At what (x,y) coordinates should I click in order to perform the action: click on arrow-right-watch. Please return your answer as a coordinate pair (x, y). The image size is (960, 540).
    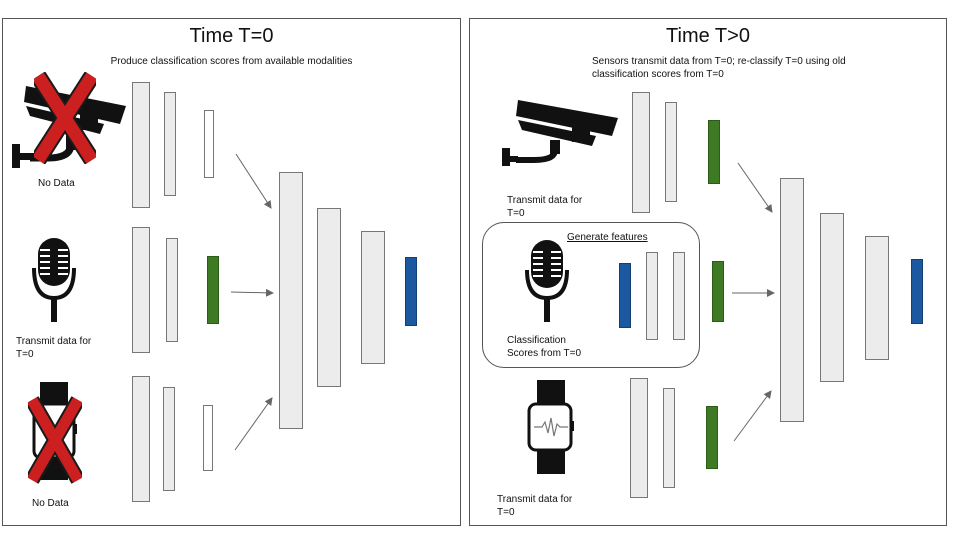
    Looking at the image, I should click on (752, 416).